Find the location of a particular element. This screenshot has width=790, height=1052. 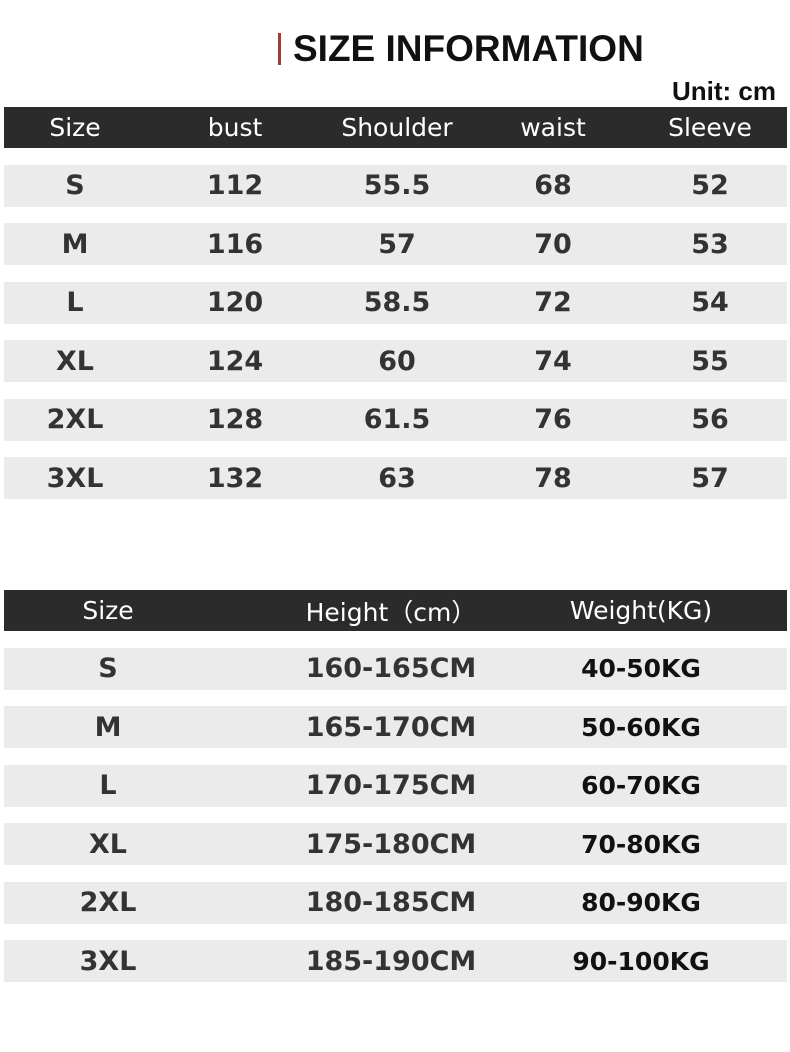

table-row: 2XL 128 61.5 76 56 is located at coordinates (395, 419).